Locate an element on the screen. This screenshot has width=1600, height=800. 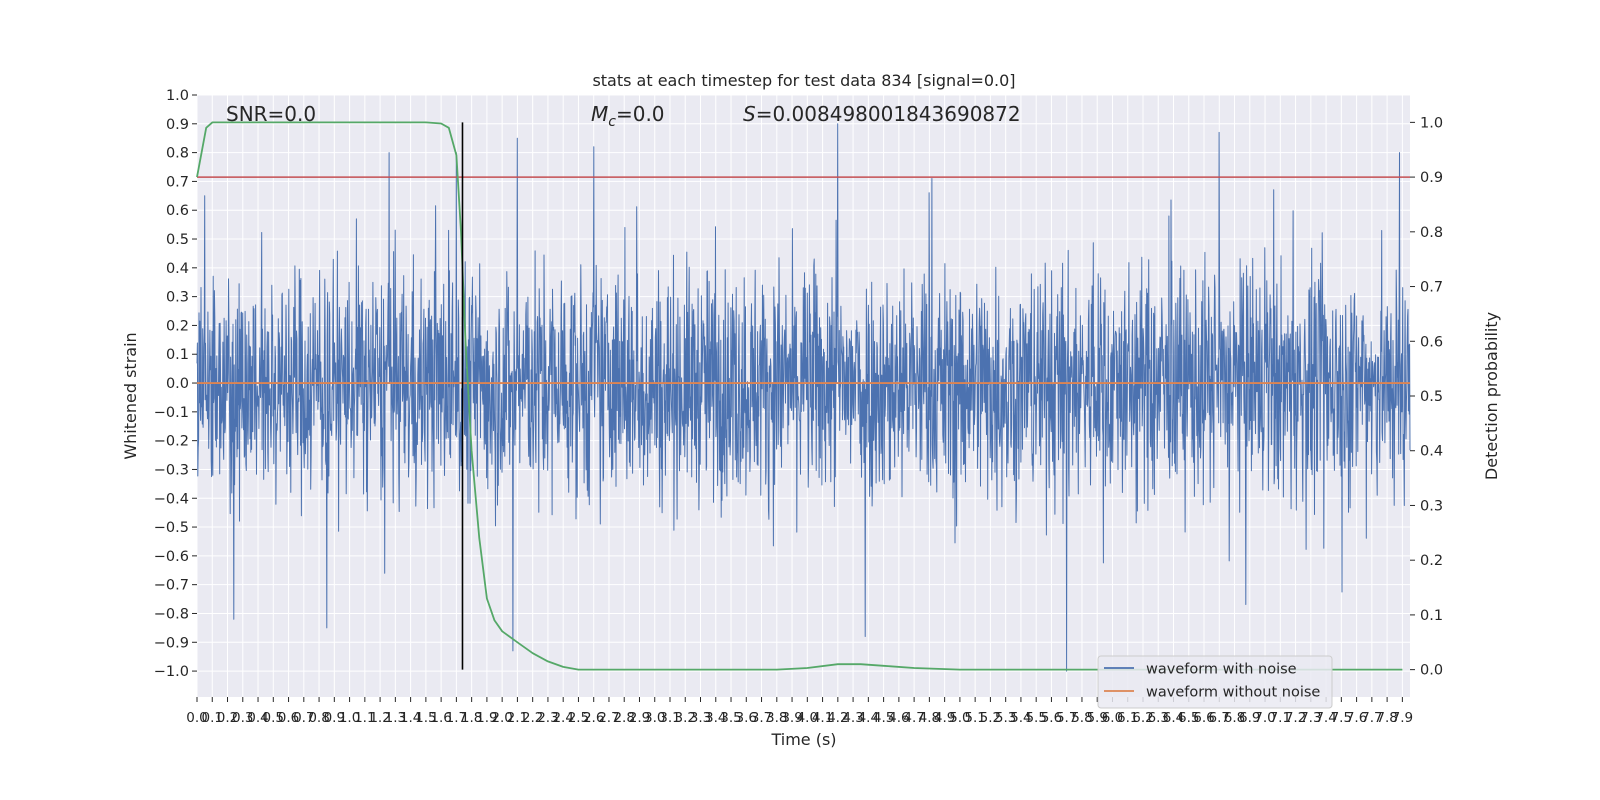
x-tick-label: 6.3 is located at coordinates (1158, 718).